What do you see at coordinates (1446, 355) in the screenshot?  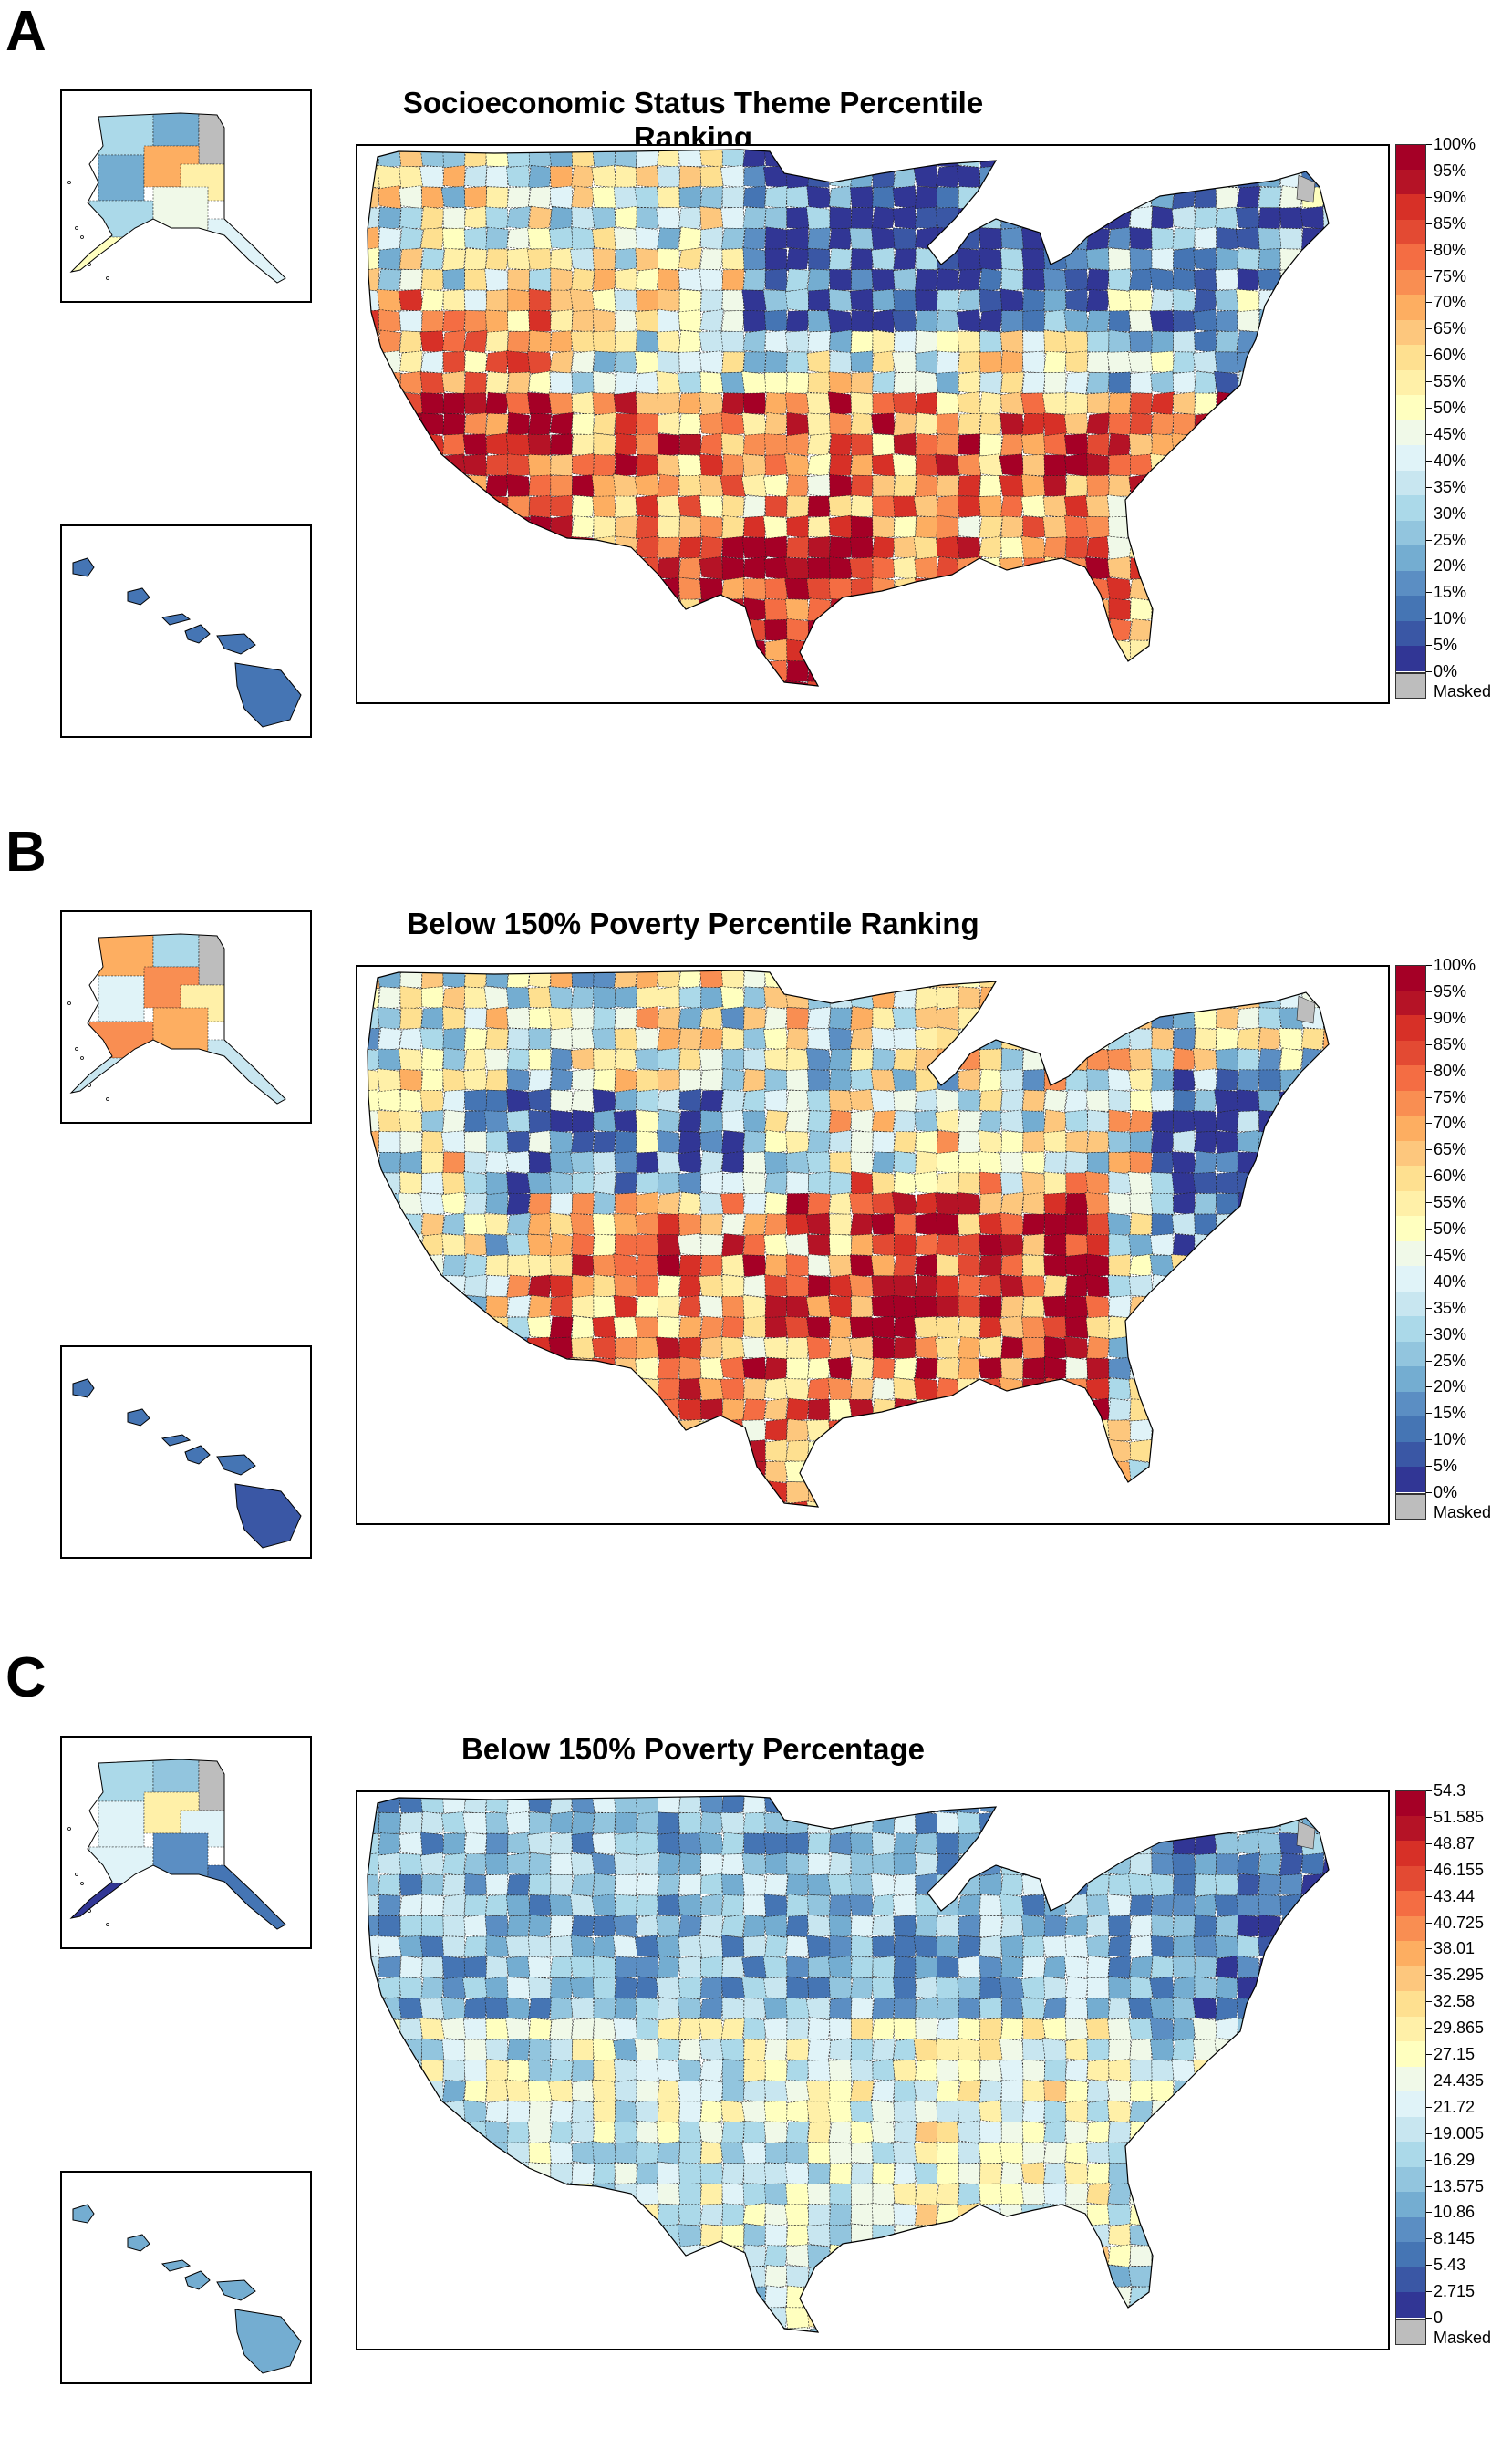 I see `colorbar-tick-label: 60%` at bounding box center [1446, 355].